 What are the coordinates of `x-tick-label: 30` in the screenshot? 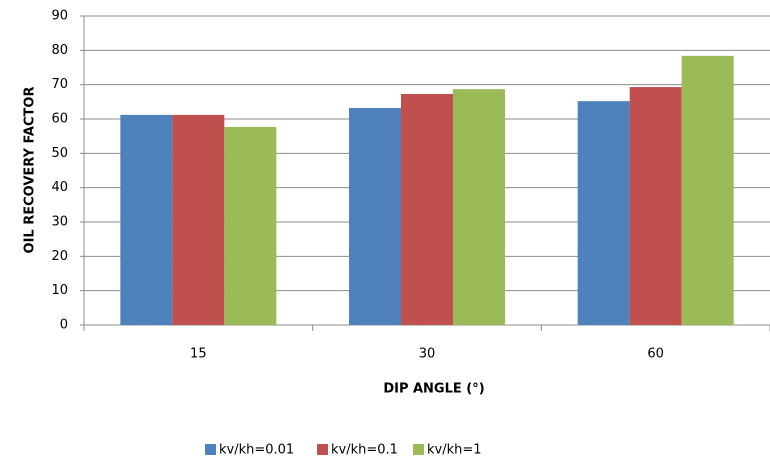 It's located at (427, 354).